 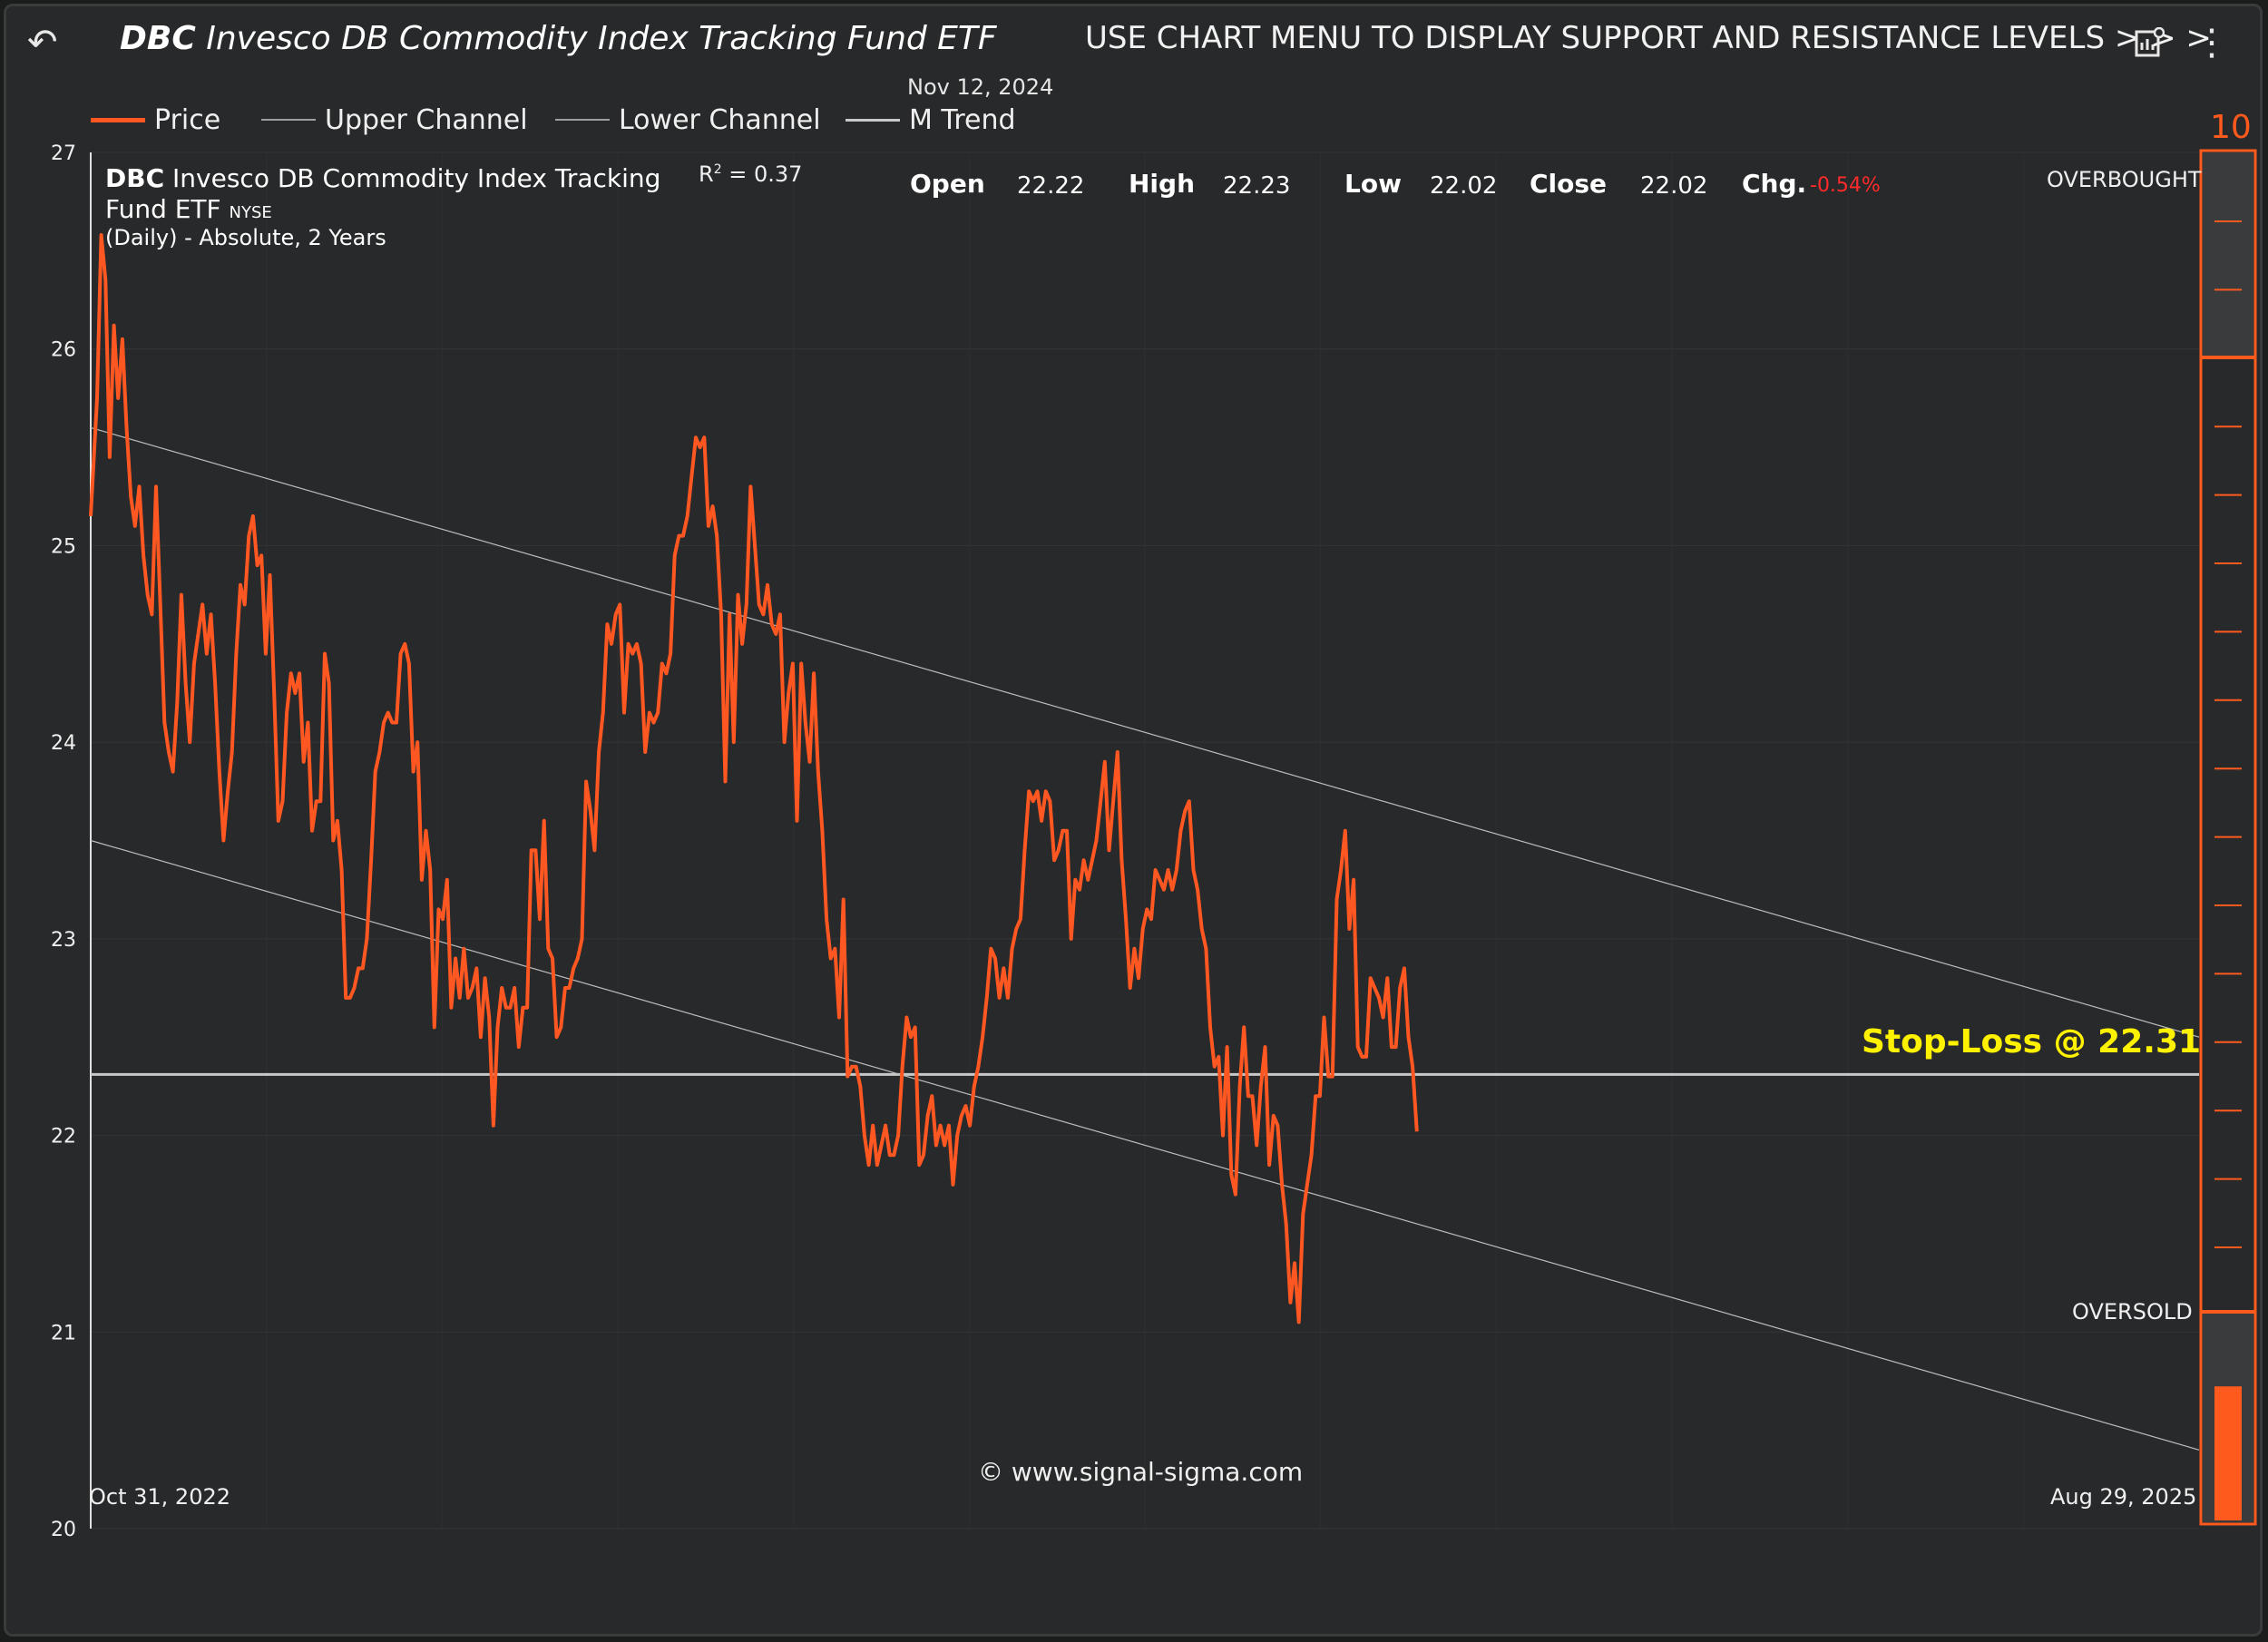 What do you see at coordinates (63, 1137) in the screenshot?
I see `y-tick-label: 22` at bounding box center [63, 1137].